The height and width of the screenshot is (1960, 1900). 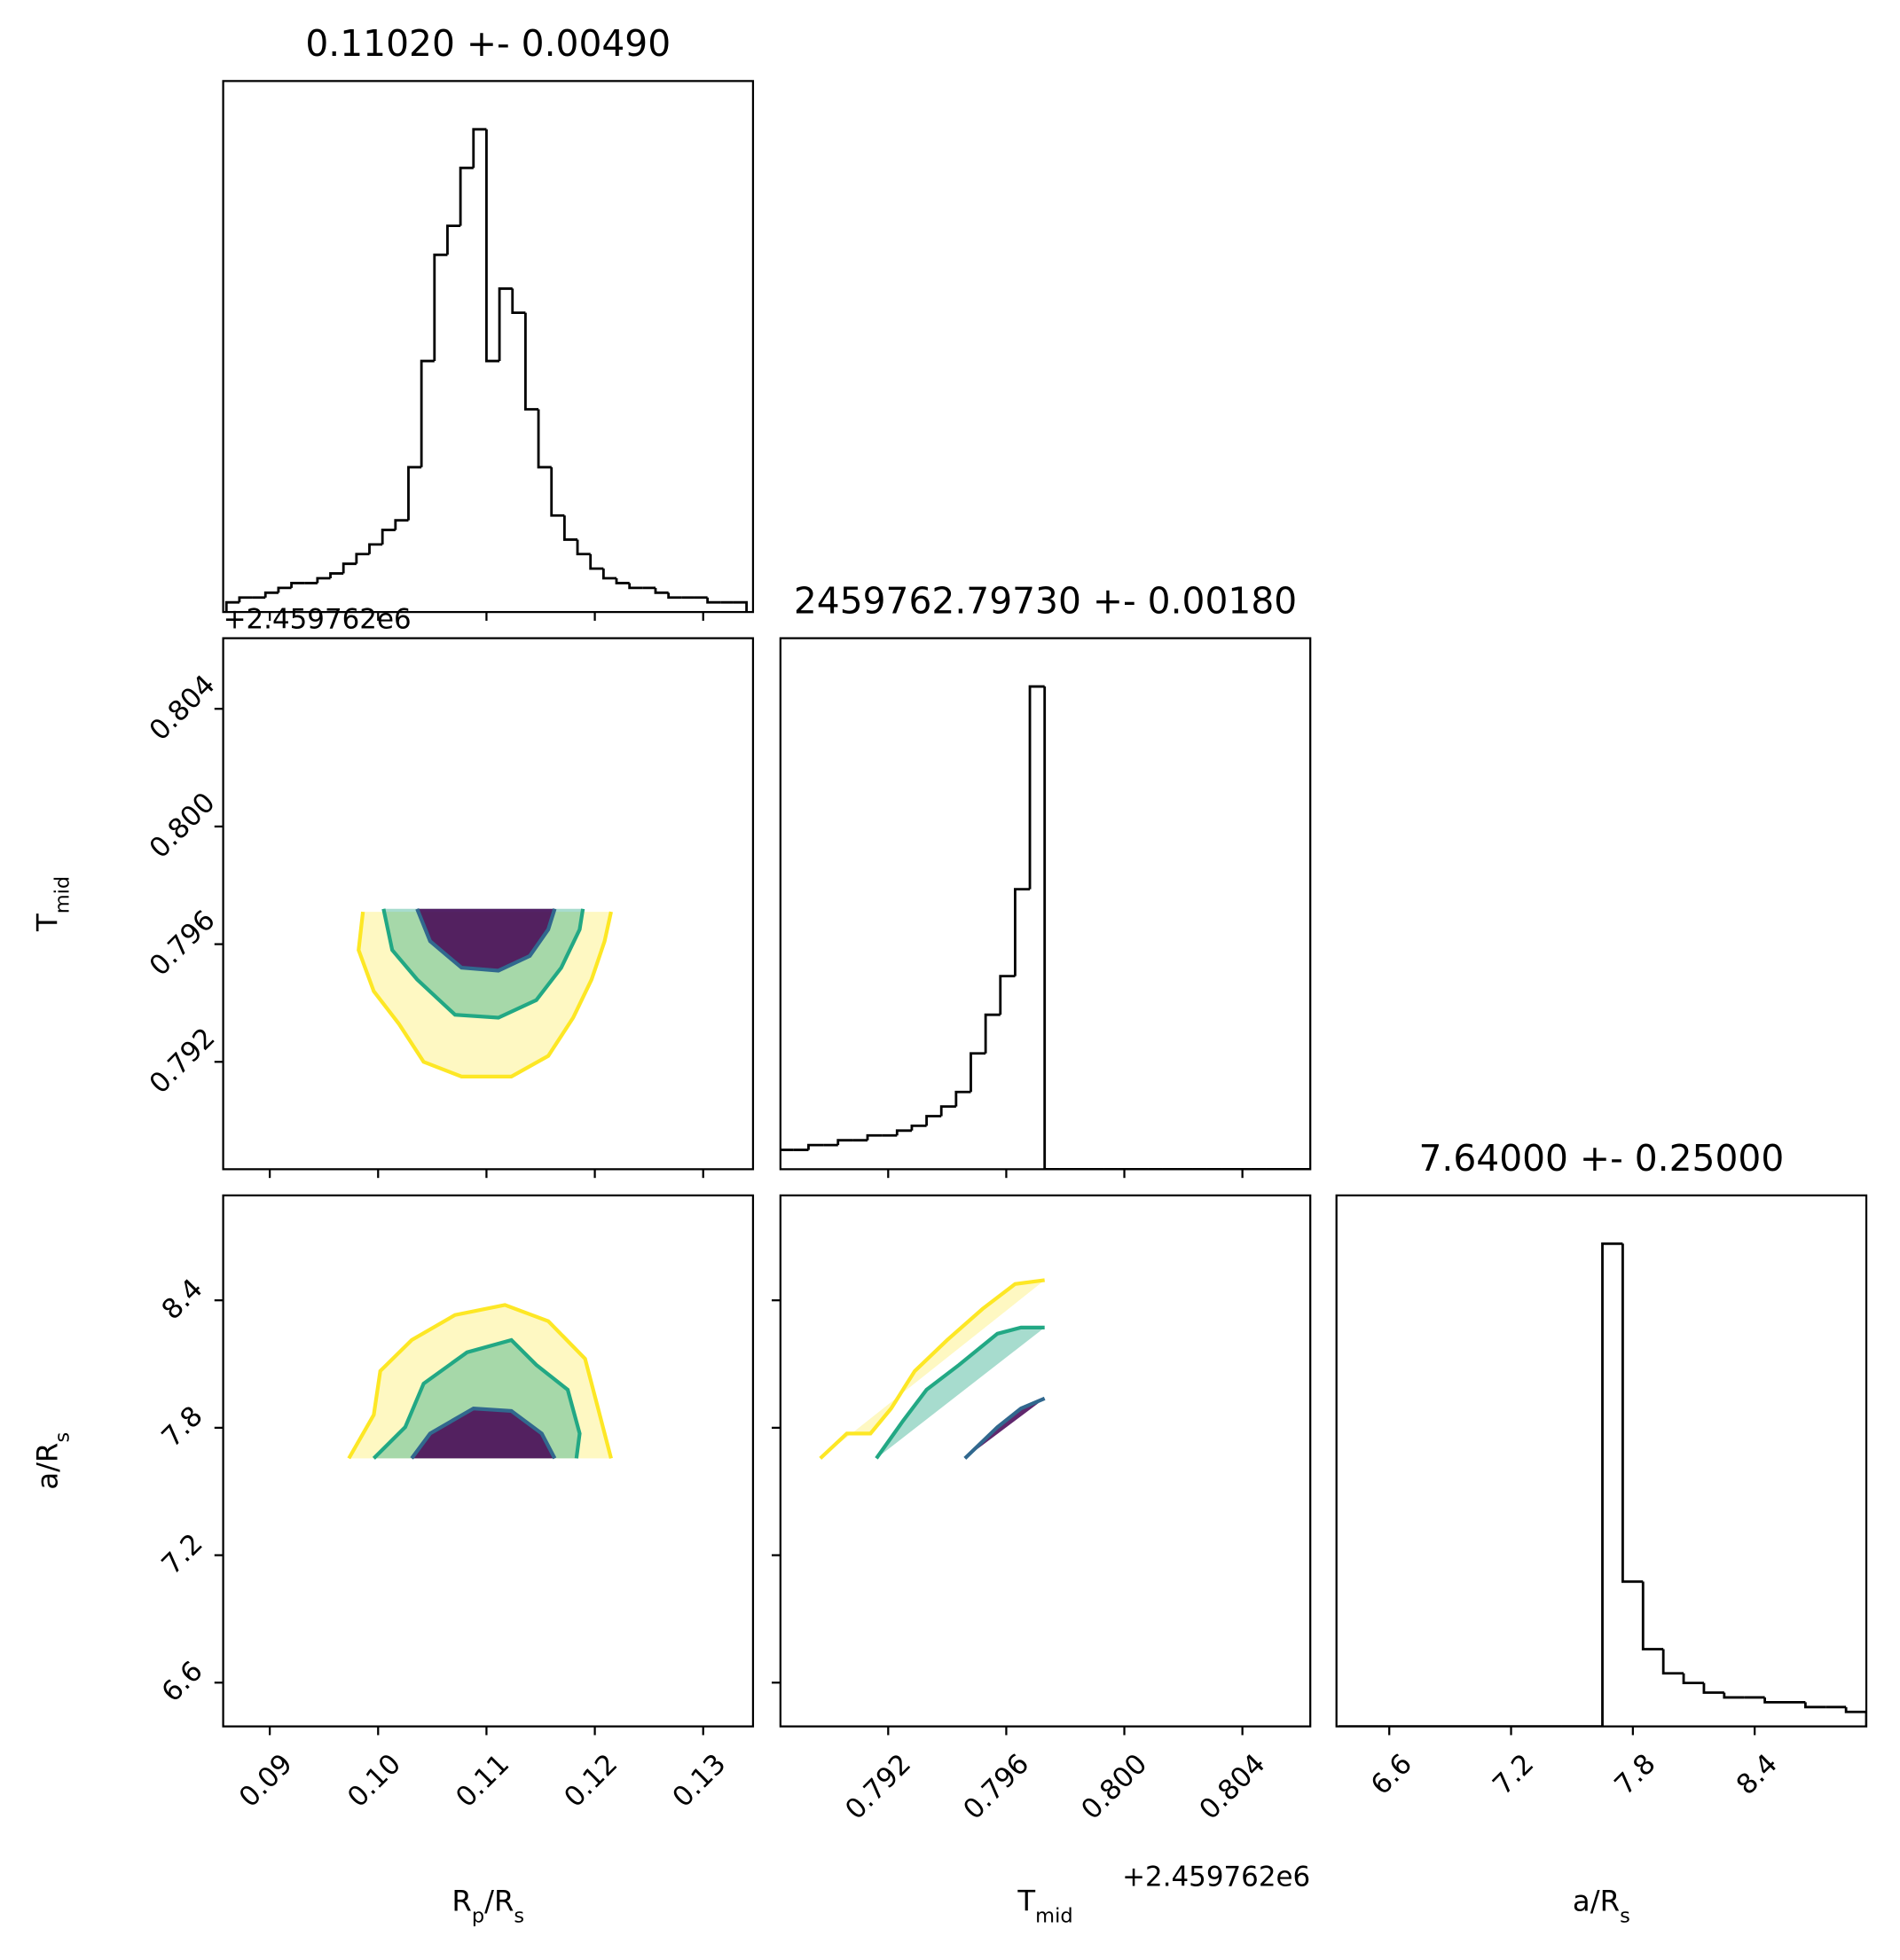 I want to click on y-tick-label: 0.800, so click(x=183, y=826).